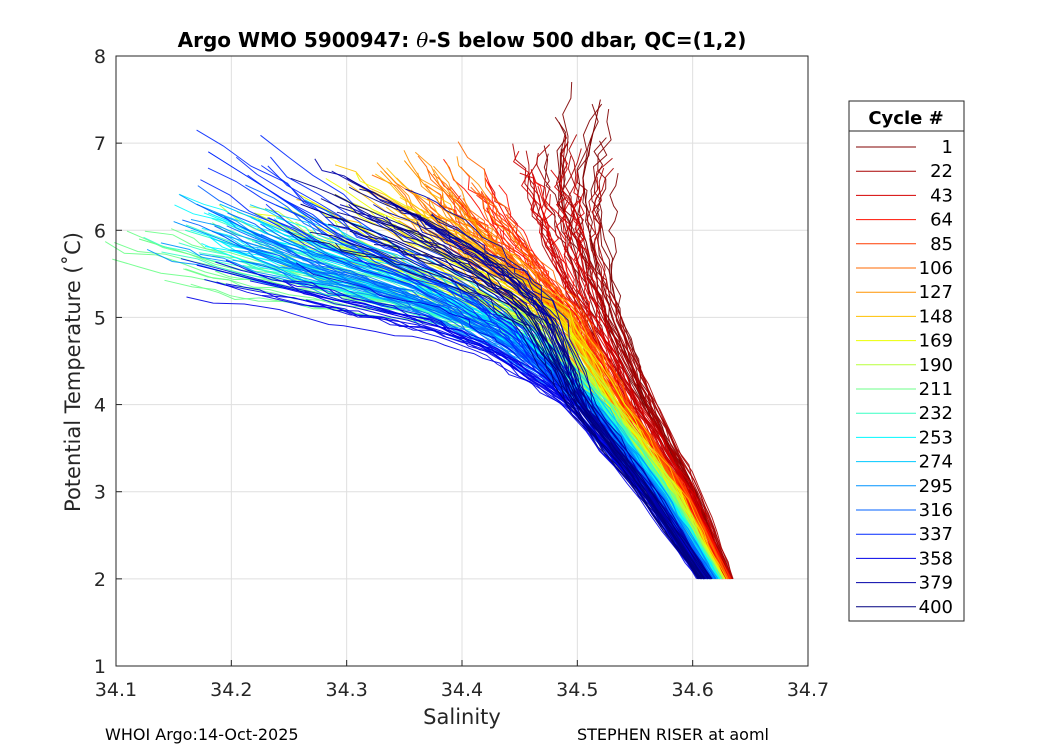 This screenshot has width=1050, height=750. What do you see at coordinates (936, 583) in the screenshot?
I see `legend-label: 379` at bounding box center [936, 583].